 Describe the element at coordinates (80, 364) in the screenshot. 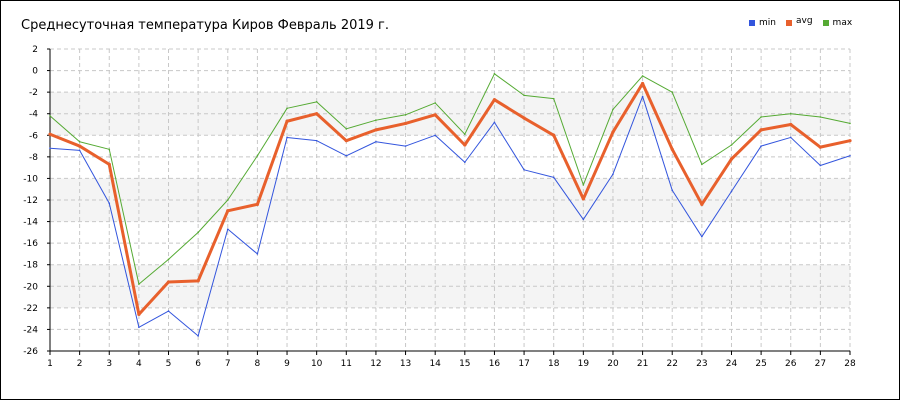

I see `x-tick-label: 2` at that location.